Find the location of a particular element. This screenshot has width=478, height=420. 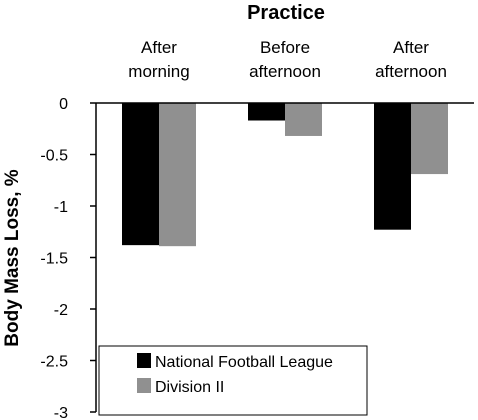

legend: National Football League Division II is located at coordinates (233, 380).